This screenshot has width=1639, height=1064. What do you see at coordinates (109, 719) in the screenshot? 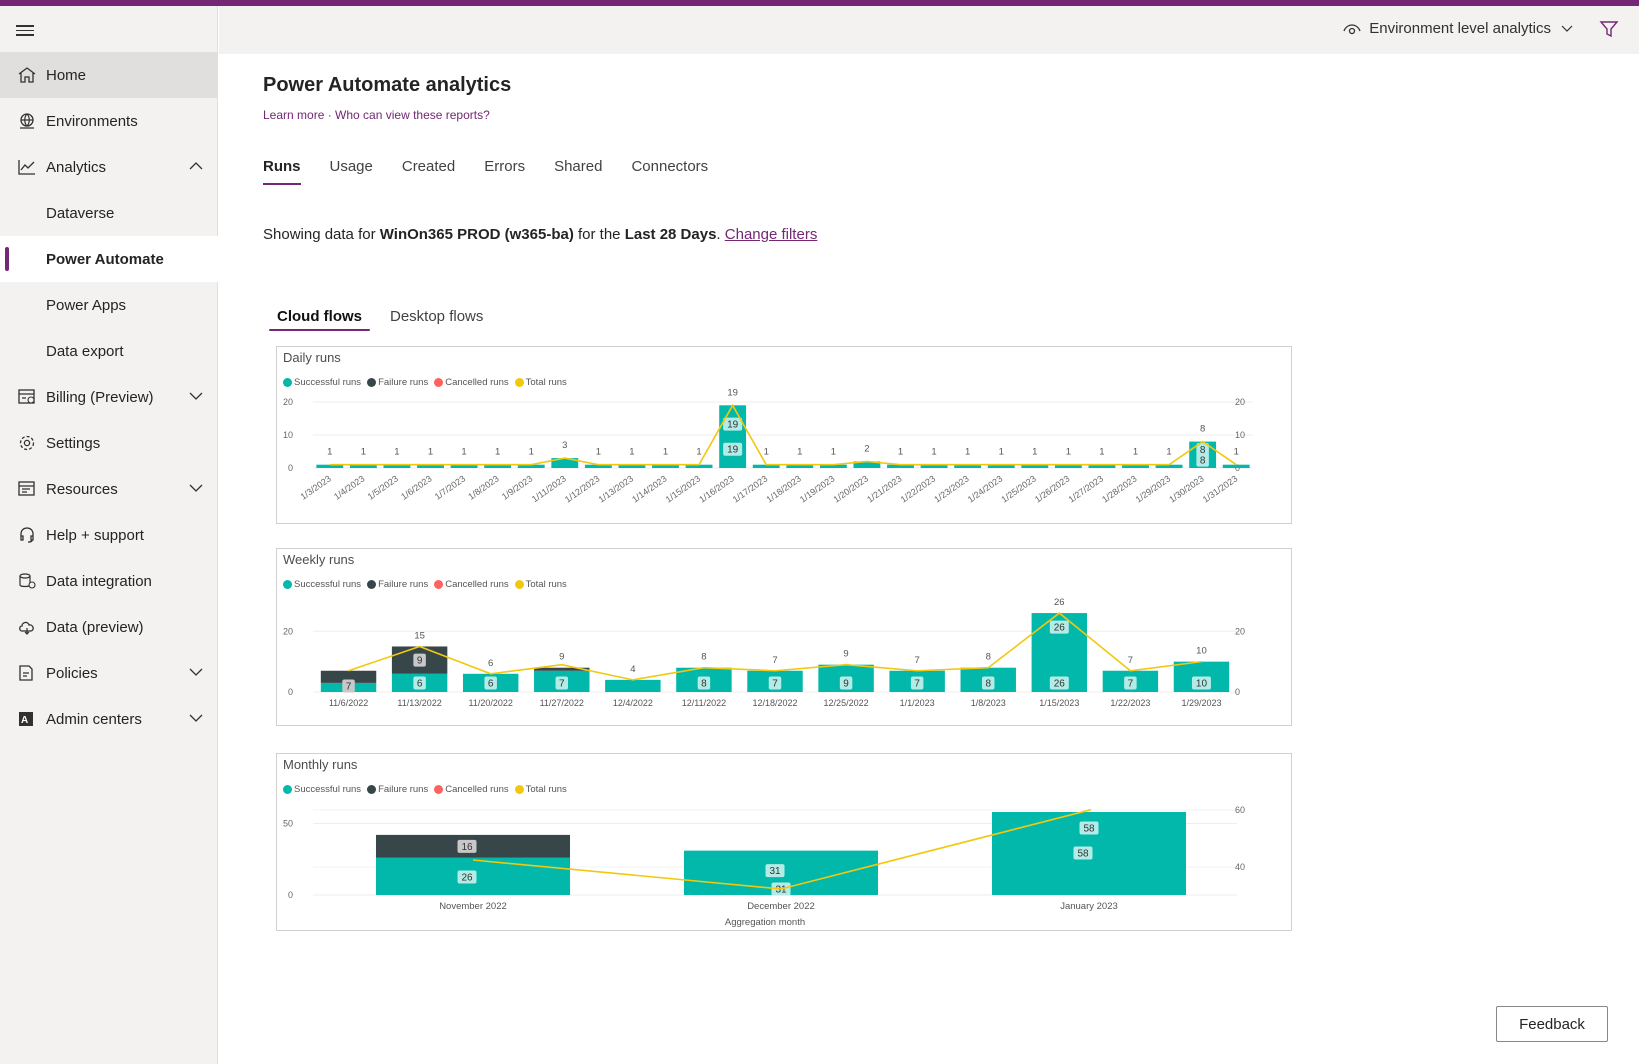
I see `sidebar-item-admin-centers: A Admin centers` at bounding box center [109, 719].